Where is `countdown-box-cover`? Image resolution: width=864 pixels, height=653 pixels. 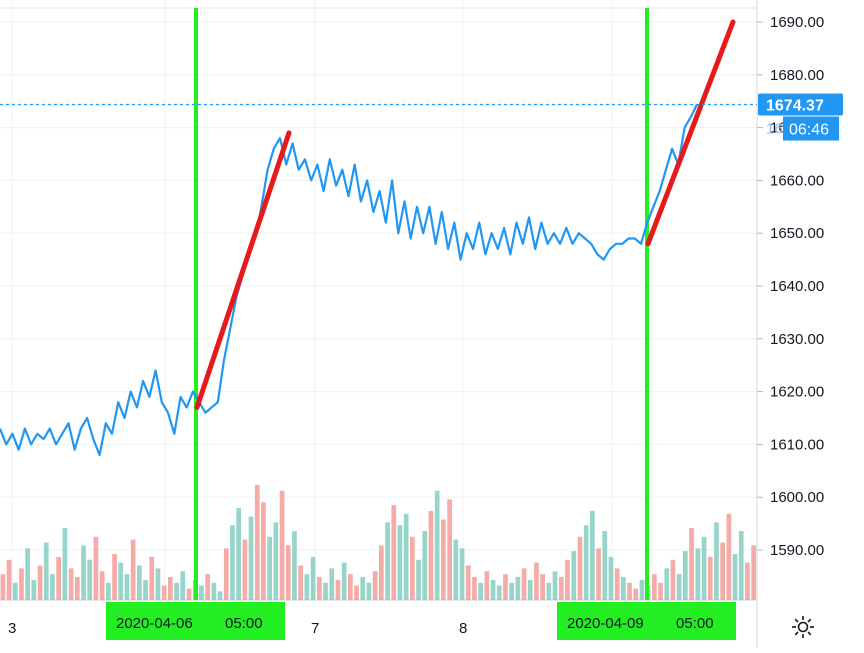 countdown-box-cover is located at coordinates (811, 128).